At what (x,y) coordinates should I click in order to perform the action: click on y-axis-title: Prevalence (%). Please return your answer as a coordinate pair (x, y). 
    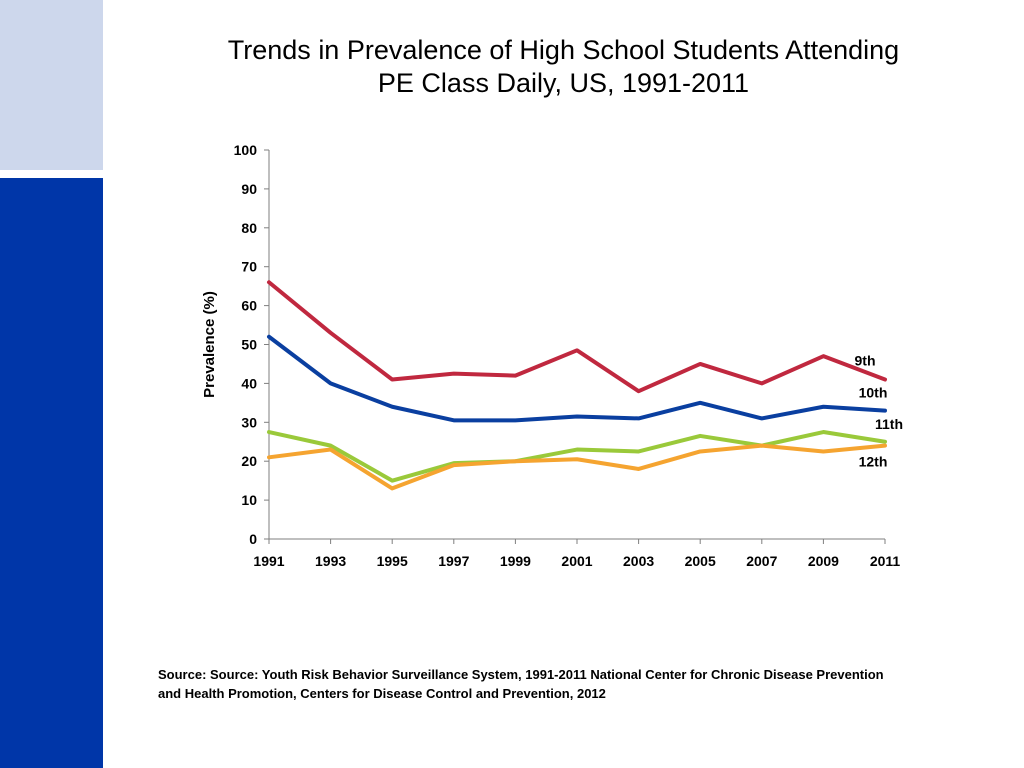
    Looking at the image, I should click on (209, 344).